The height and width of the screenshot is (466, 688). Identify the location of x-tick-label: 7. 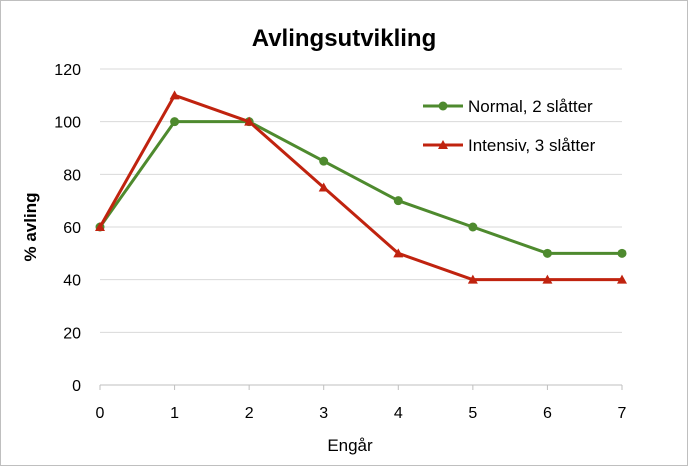
(622, 413).